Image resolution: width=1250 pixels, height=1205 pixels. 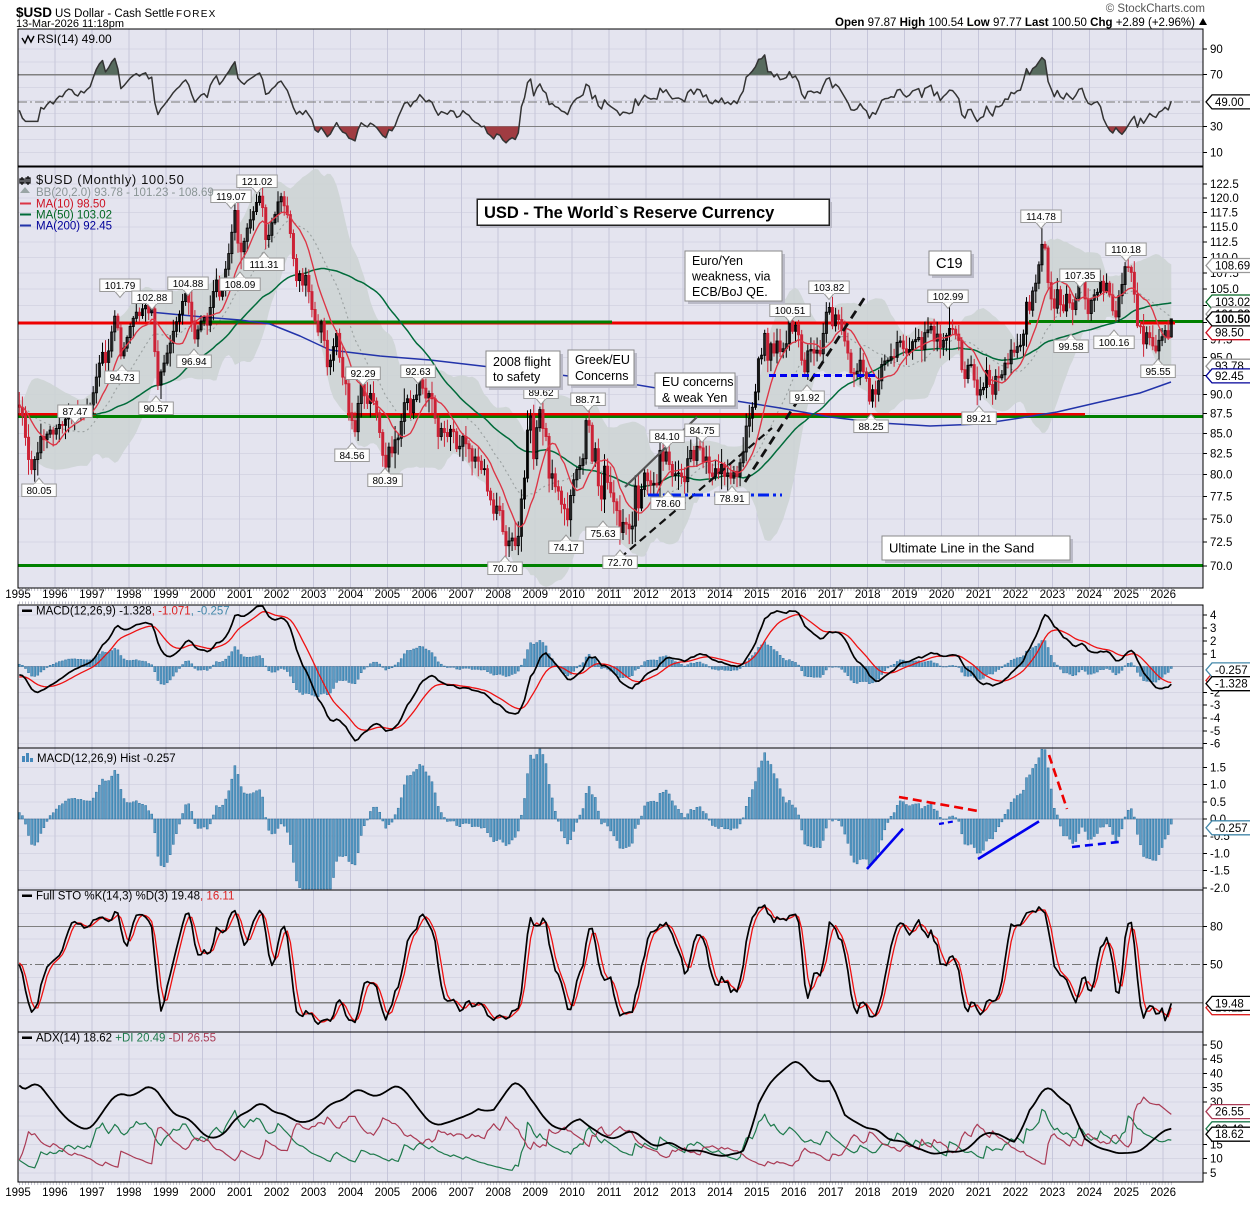 What do you see at coordinates (1220, 854) in the screenshot?
I see `svg-text: -1.0` at bounding box center [1220, 854].